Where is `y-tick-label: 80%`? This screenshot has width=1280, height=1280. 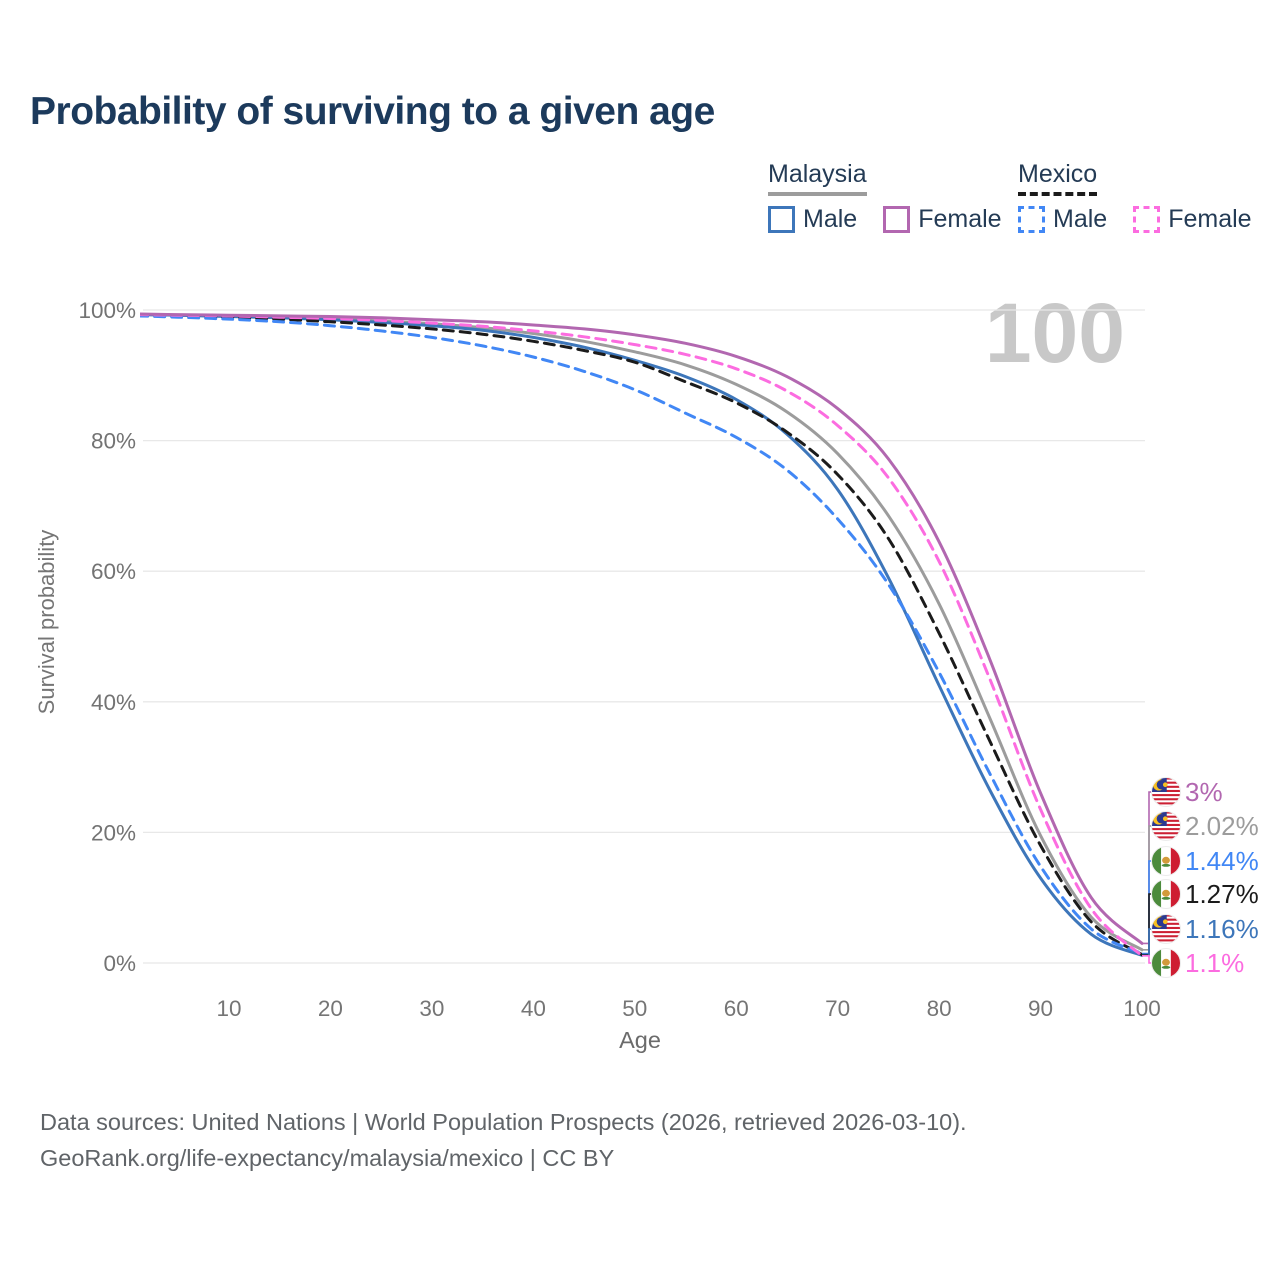
y-tick-label: 80% is located at coordinates (113, 441).